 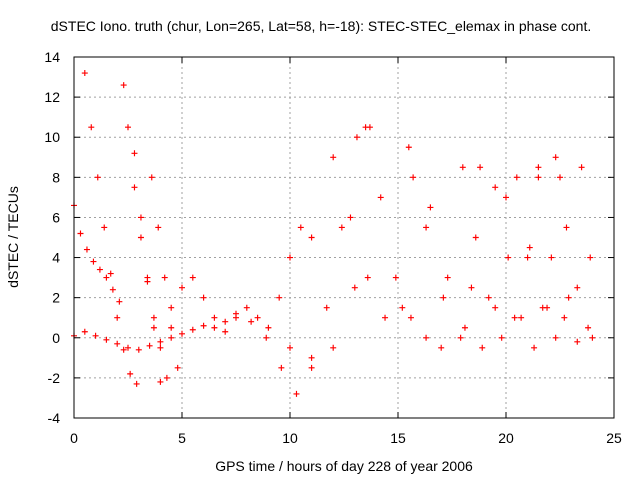 What do you see at coordinates (398, 438) in the screenshot?
I see `x-tick-label: 15` at bounding box center [398, 438].